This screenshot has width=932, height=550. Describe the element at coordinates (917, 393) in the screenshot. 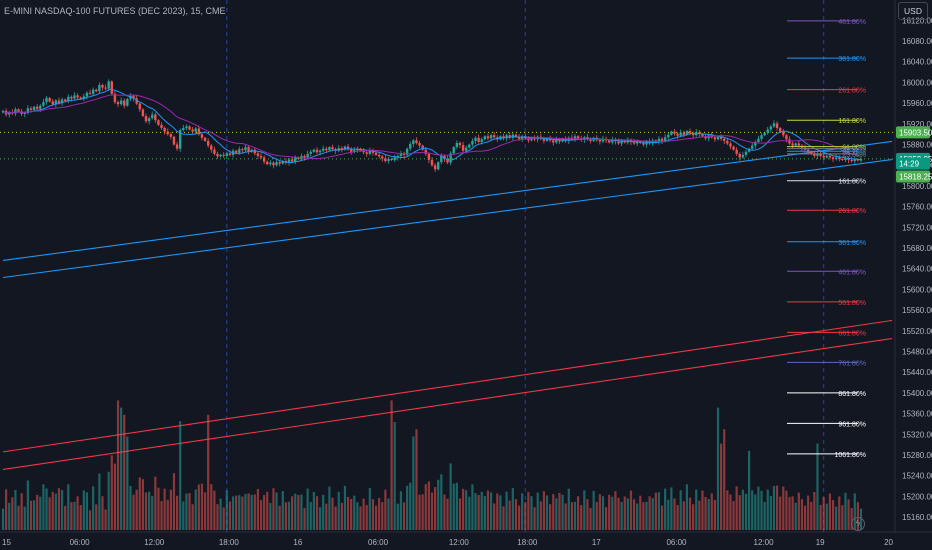

I see `y-tick-label: 15400.00` at that location.